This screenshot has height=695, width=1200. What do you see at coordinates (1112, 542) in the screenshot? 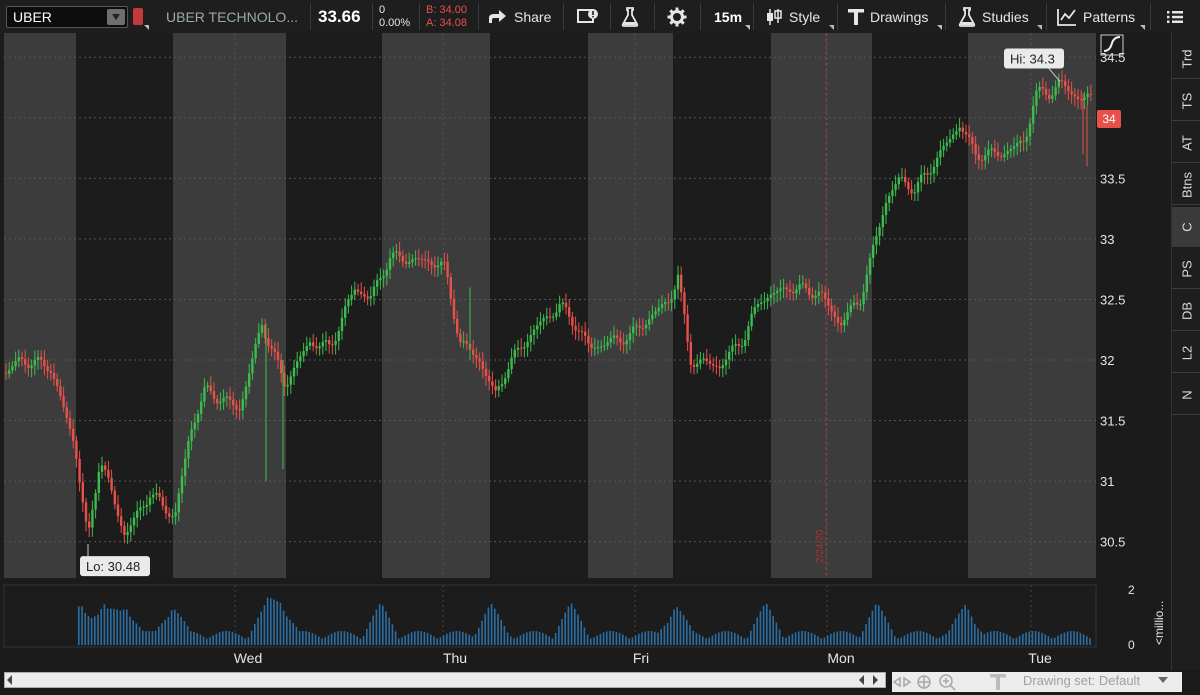
I see `price-tick-label: 30.5` at bounding box center [1112, 542].